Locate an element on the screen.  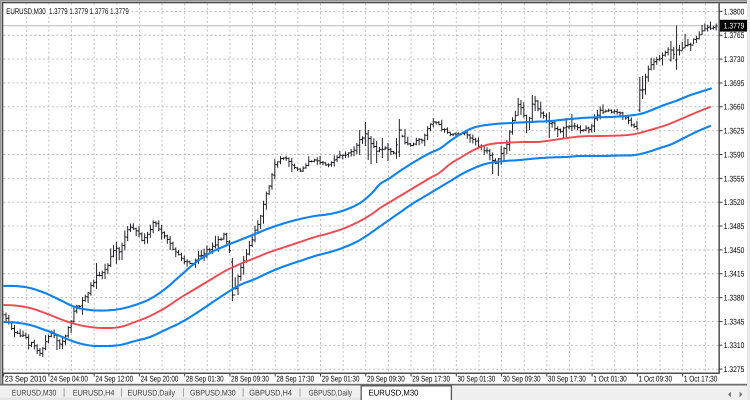
svg-text:EURUSD,M30 1.3779 1.3779 1.37: EURUSD,M30 1.3779 1.3779 1.3776 1.3779 is located at coordinates (67, 11).